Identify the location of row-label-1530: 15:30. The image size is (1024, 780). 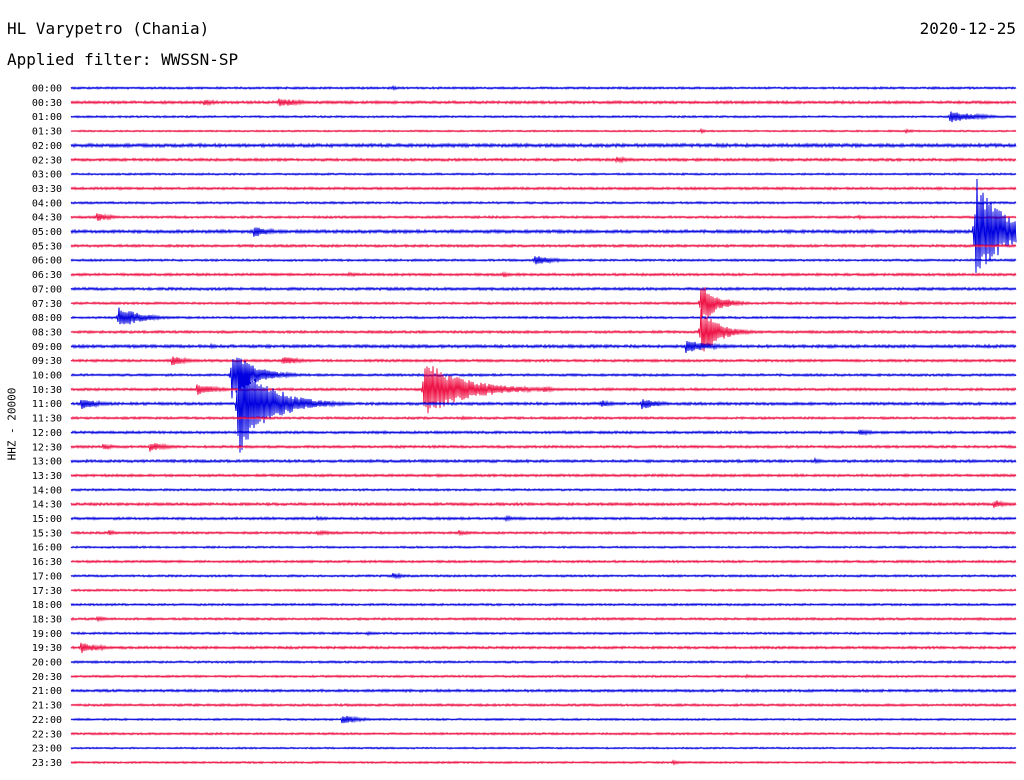
(47, 533).